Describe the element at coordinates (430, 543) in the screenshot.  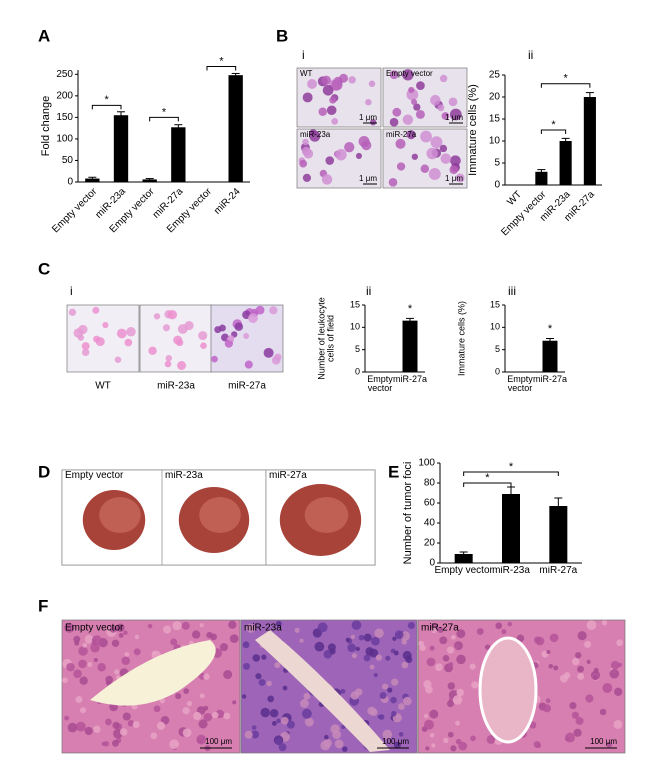
I see `y-tick-label: 20` at that location.